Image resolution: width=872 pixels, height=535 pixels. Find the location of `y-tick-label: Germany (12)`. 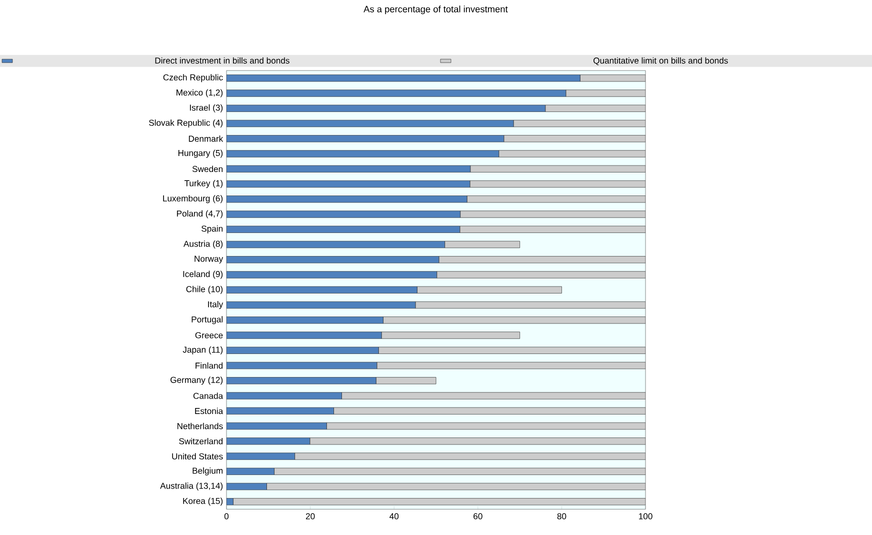

y-tick-label: Germany (12) is located at coordinates (196, 380).